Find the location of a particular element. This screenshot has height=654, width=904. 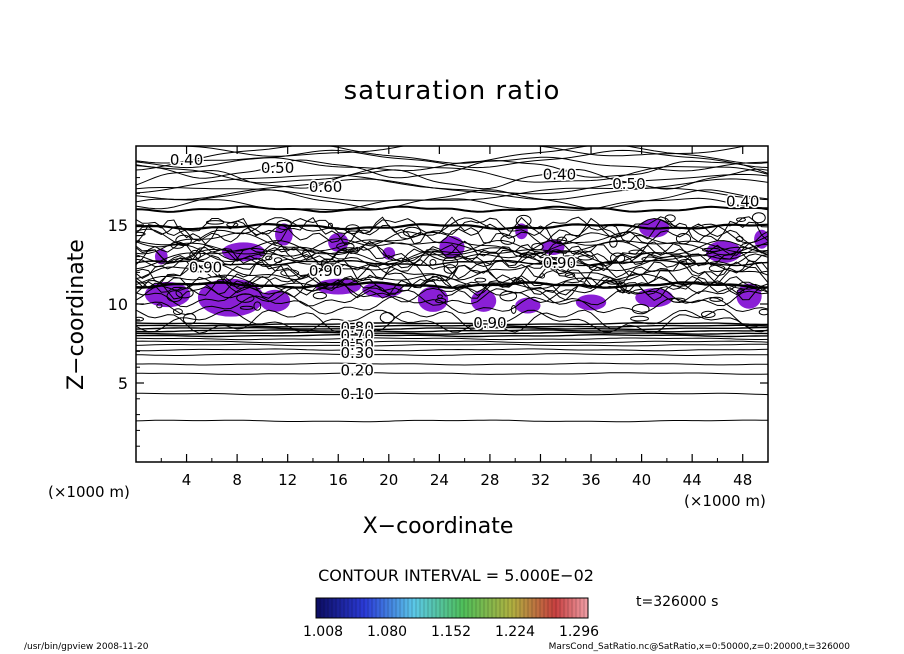

y-tick-label: 15 is located at coordinates (118, 225).